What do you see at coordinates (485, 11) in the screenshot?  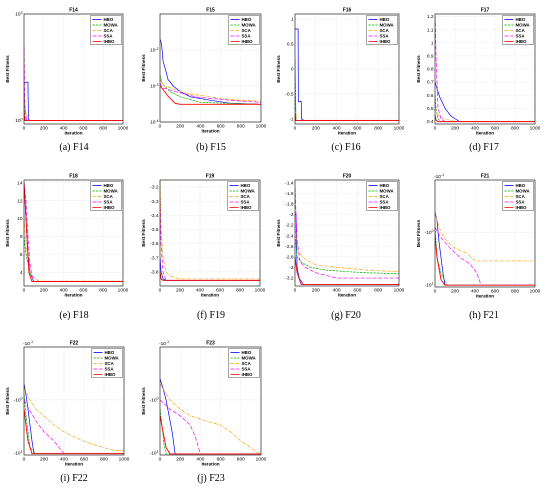 I see `chart-title: F17` at bounding box center [485, 11].